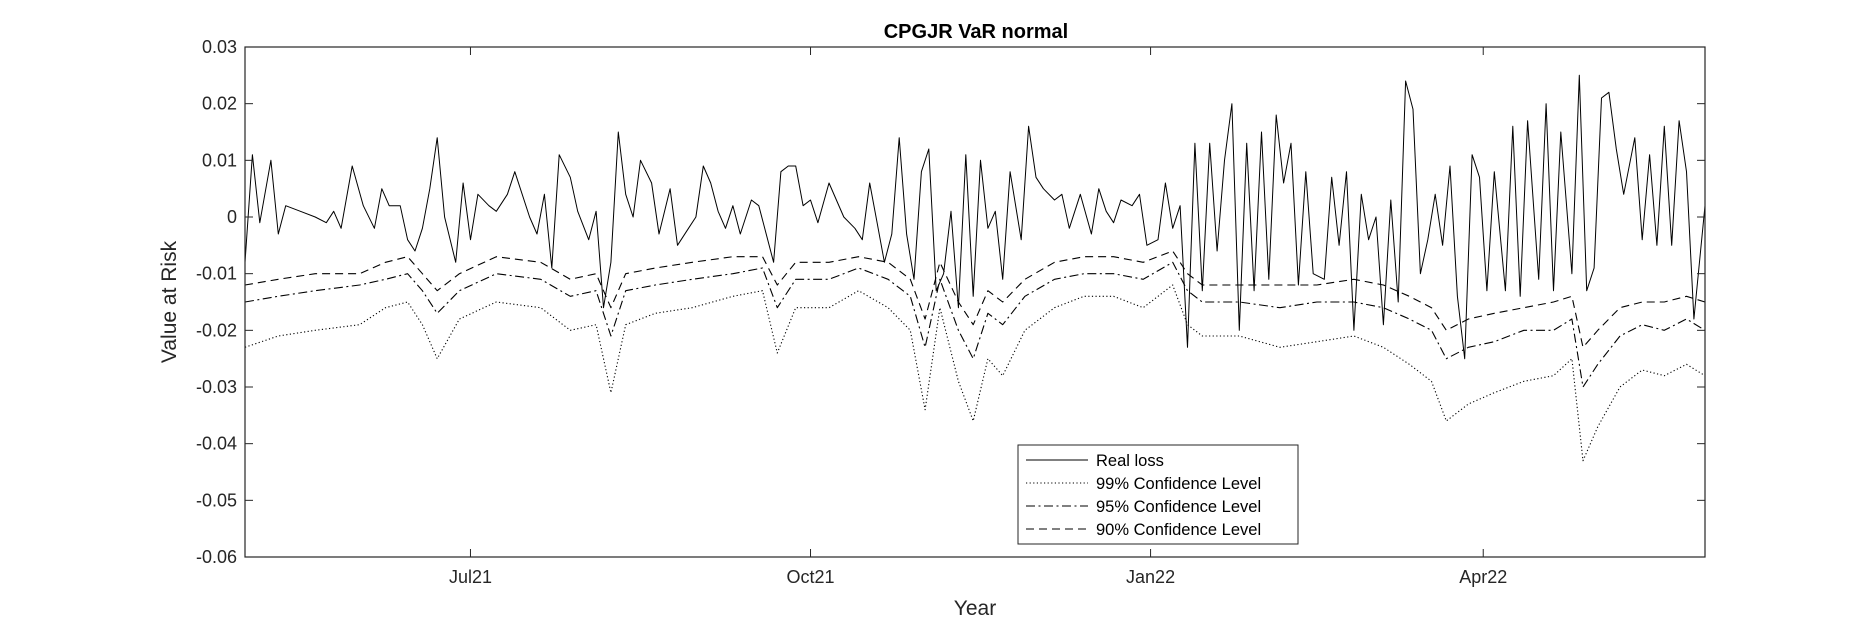  Describe the element at coordinates (219, 104) in the screenshot. I see `y-tick-label: 0.02` at that location.